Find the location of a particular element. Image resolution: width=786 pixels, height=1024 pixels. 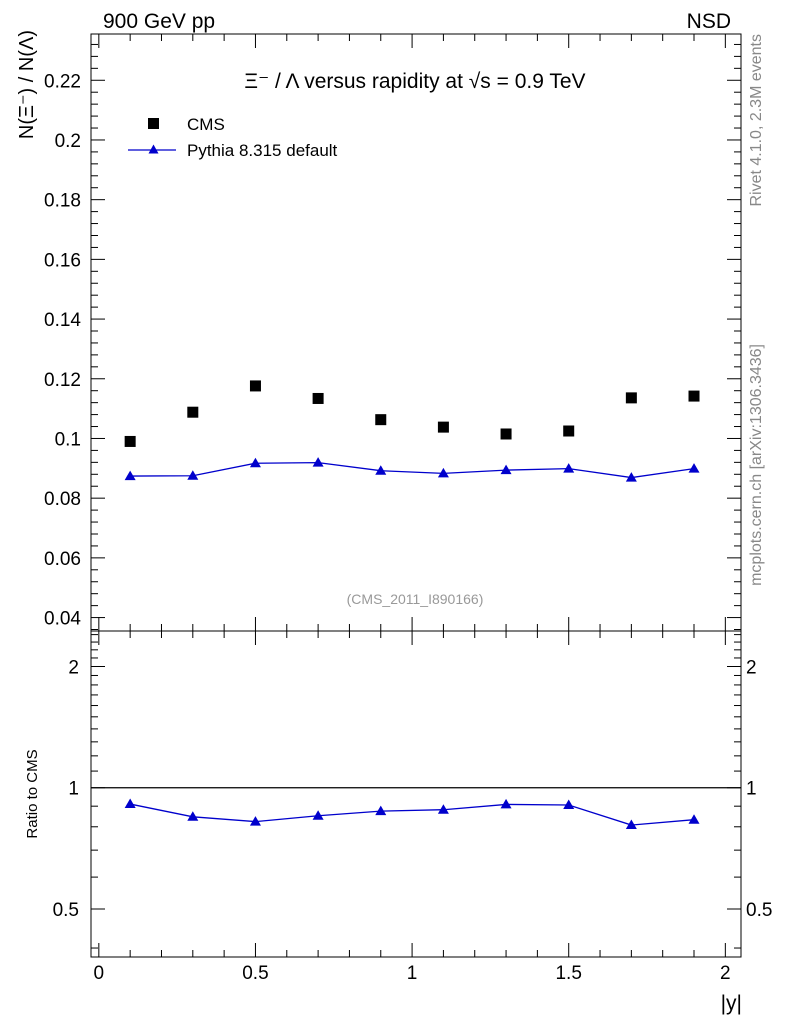

rivet-version-label: Rivet 4.1.0, 2.3M events is located at coordinates (756, 120).